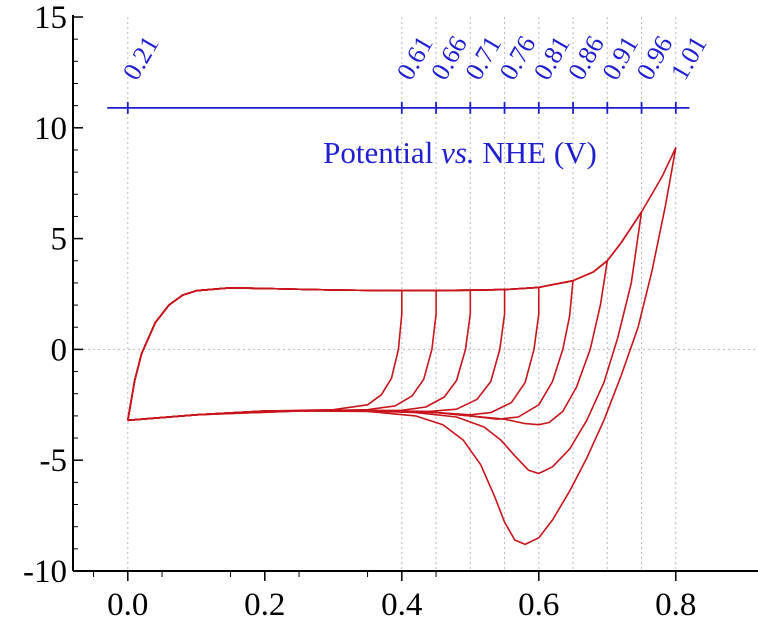  I want to click on y-tick-label: -10, so click(45, 572).